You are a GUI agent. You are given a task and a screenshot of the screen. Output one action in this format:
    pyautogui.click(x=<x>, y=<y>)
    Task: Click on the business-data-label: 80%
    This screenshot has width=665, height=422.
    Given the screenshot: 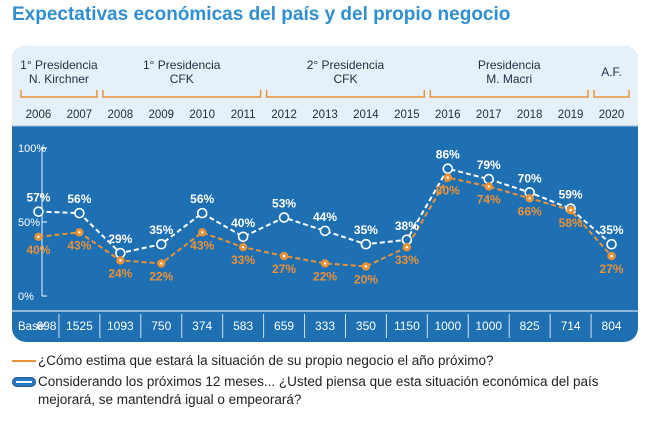 What is the action you would take?
    pyautogui.click(x=448, y=191)
    